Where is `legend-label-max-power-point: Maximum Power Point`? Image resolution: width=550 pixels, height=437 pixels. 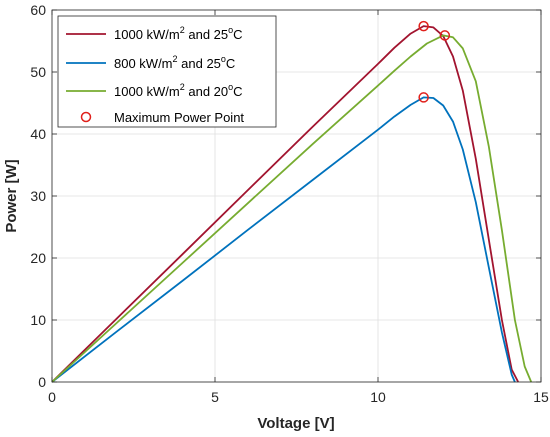 legend-label-max-power-point: Maximum Power Point is located at coordinates (179, 117).